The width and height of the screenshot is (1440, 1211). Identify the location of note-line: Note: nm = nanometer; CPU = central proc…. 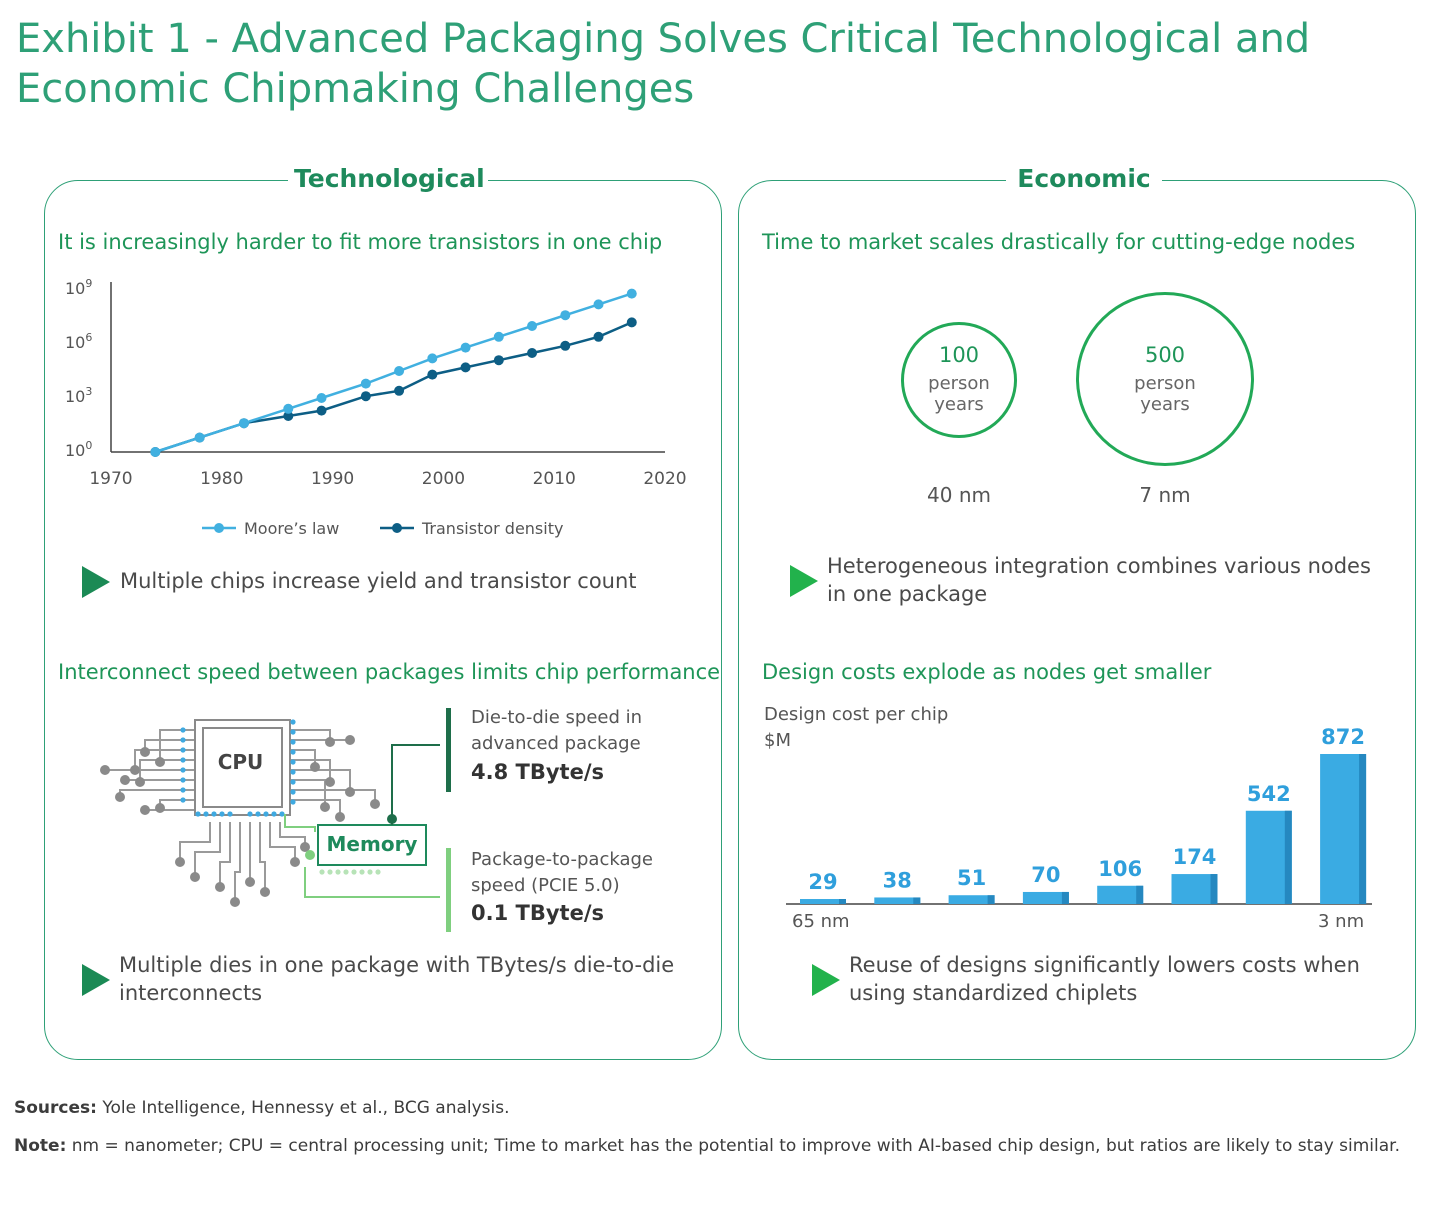
(707, 1146).